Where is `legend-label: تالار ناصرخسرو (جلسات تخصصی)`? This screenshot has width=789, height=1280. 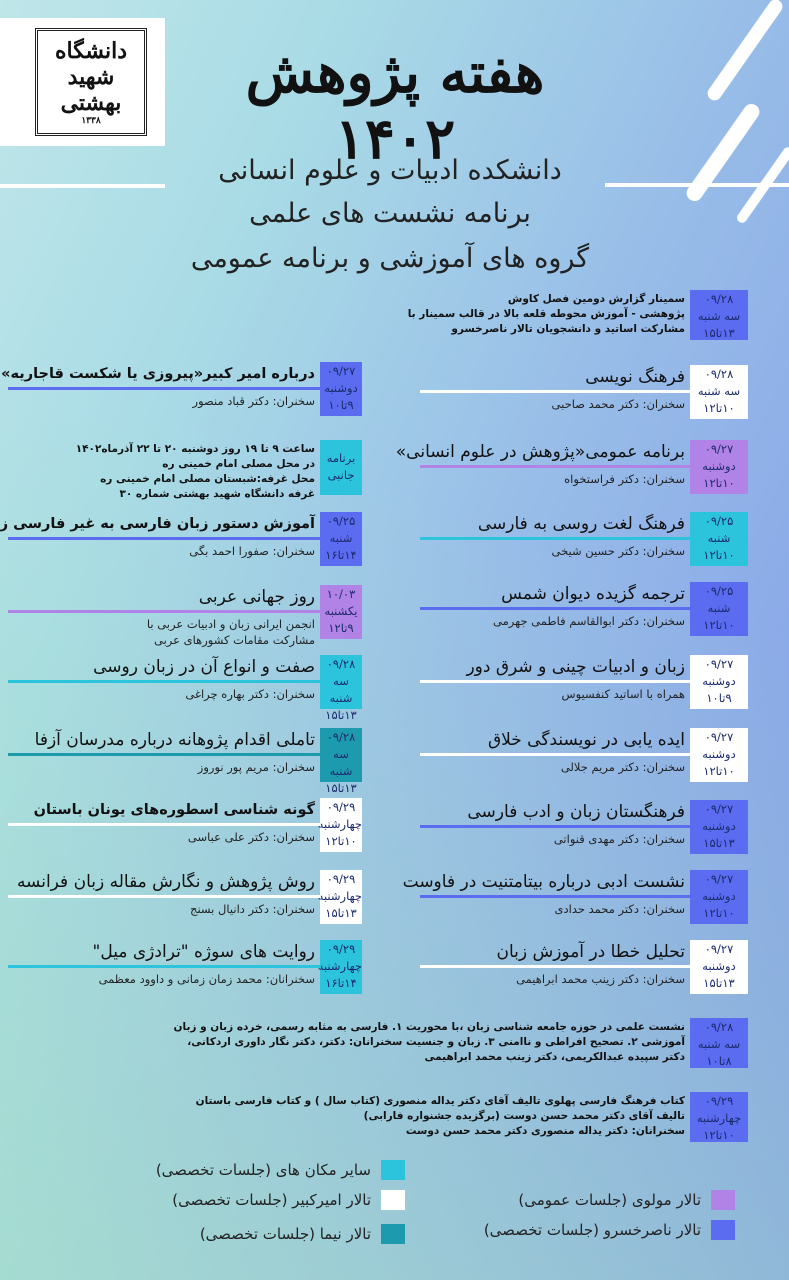
legend-label: تالار ناصرخسرو (جلسات تخصصی) is located at coordinates (592, 1230).